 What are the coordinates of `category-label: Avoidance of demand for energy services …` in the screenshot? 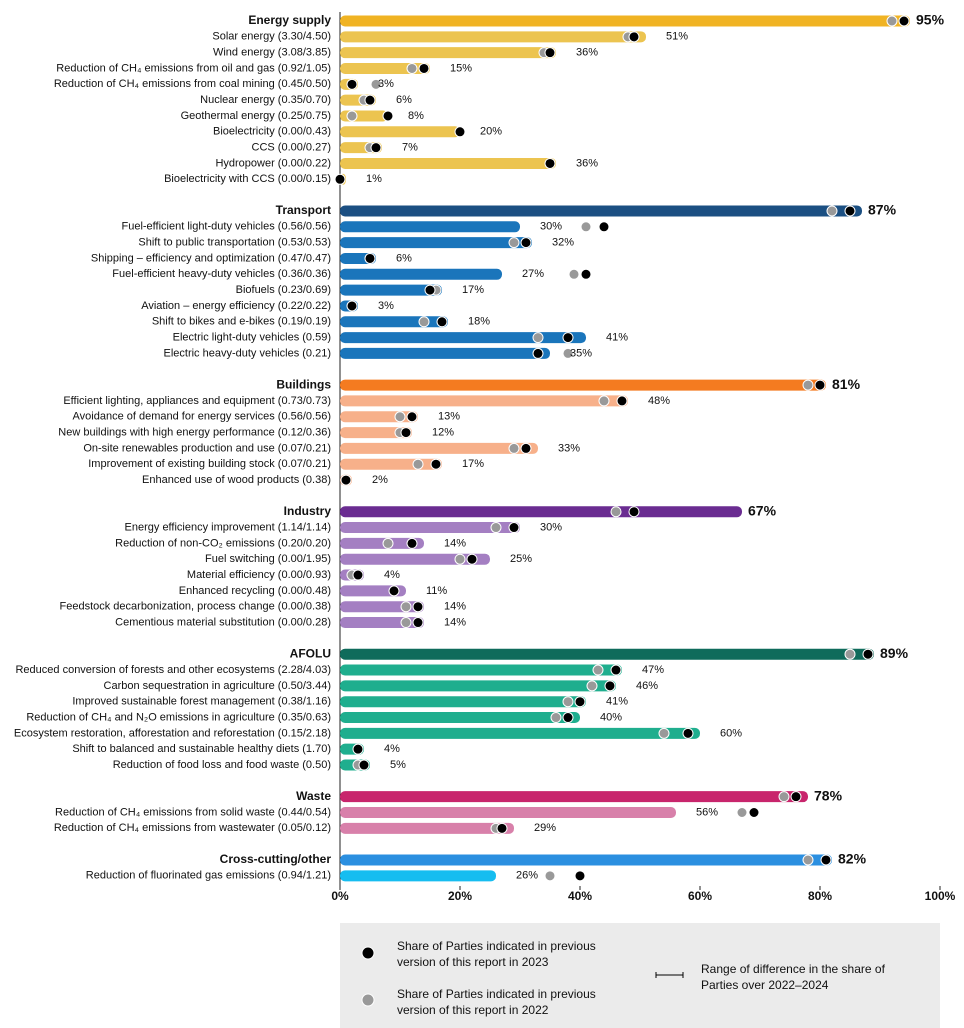 It's located at (202, 417).